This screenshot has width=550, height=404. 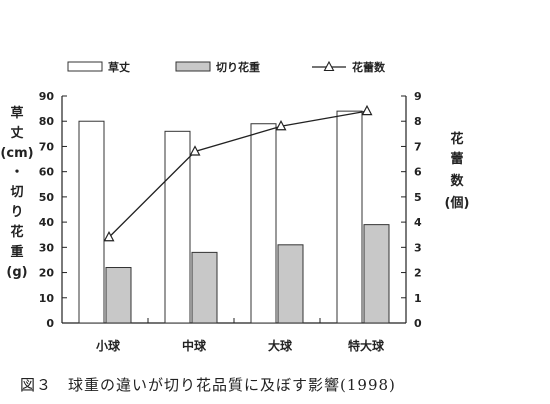 What do you see at coordinates (418, 197) in the screenshot?
I see `right-tick-label: 5` at bounding box center [418, 197].